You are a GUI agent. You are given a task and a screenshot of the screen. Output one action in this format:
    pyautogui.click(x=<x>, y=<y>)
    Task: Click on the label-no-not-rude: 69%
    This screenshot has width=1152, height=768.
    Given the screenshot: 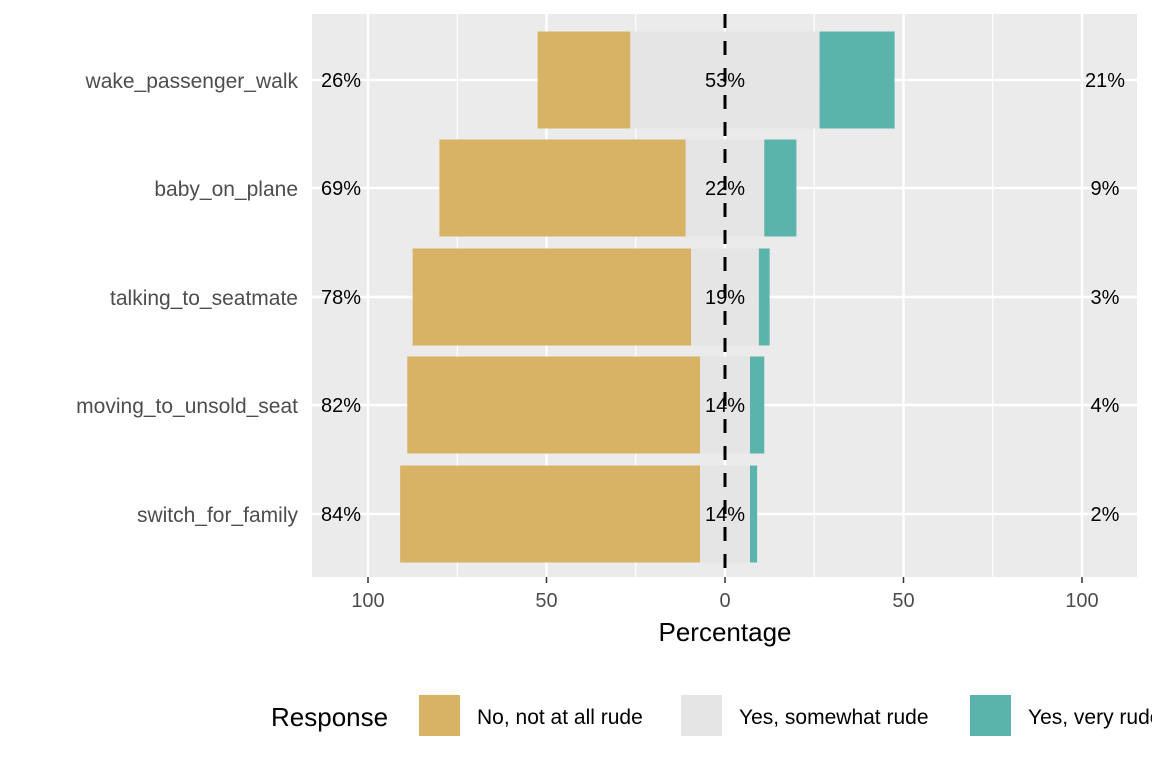 What is the action you would take?
    pyautogui.click(x=341, y=189)
    